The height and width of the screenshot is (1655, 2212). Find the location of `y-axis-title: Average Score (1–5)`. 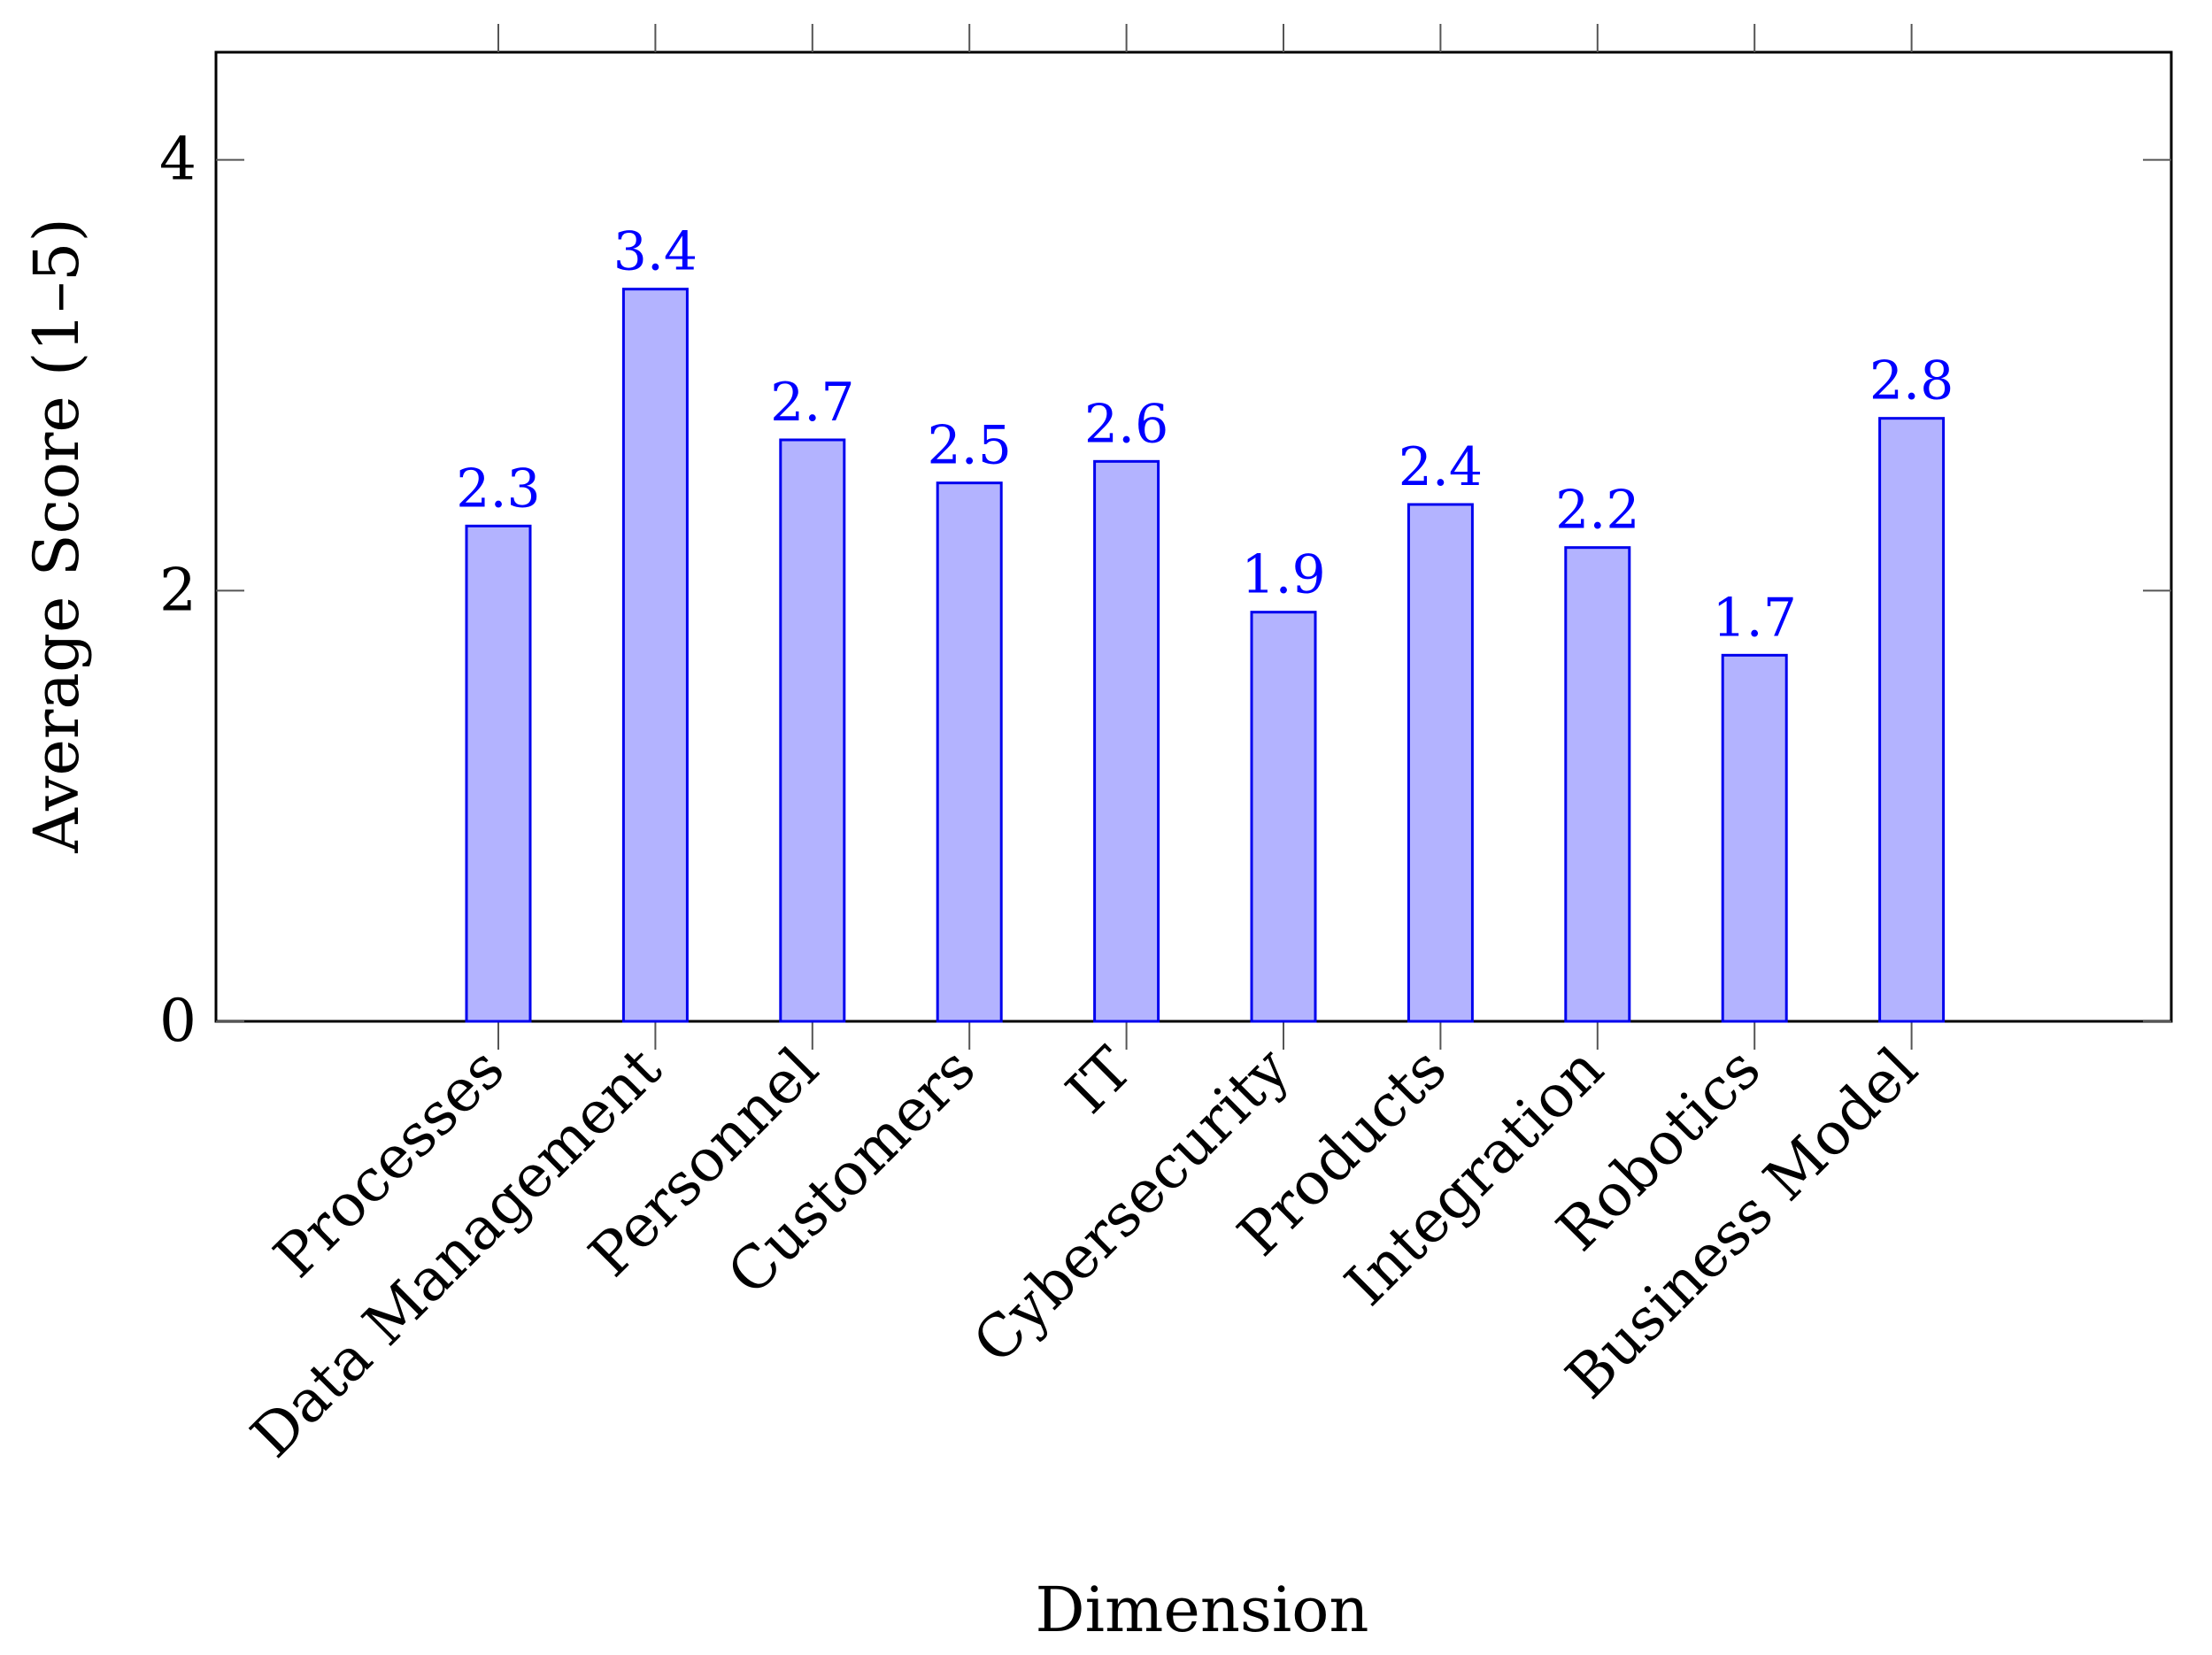

y-axis-title: Average Score (1–5) is located at coordinates (56, 536).